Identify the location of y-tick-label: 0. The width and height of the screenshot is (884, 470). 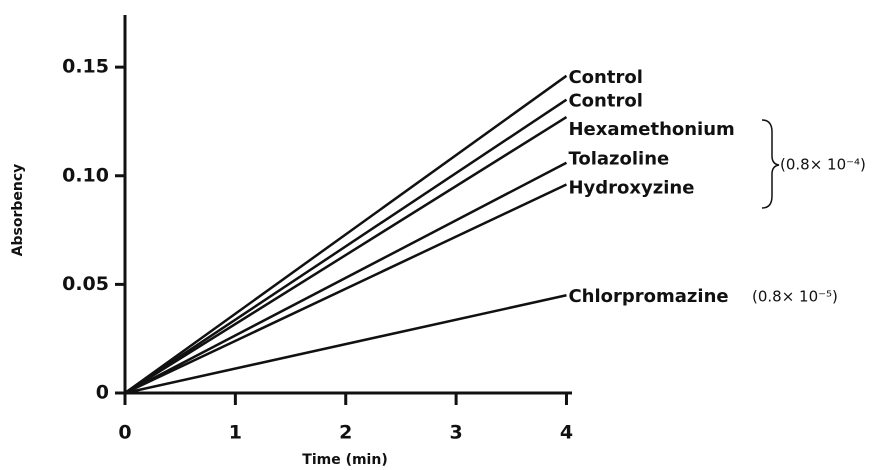
(102, 393).